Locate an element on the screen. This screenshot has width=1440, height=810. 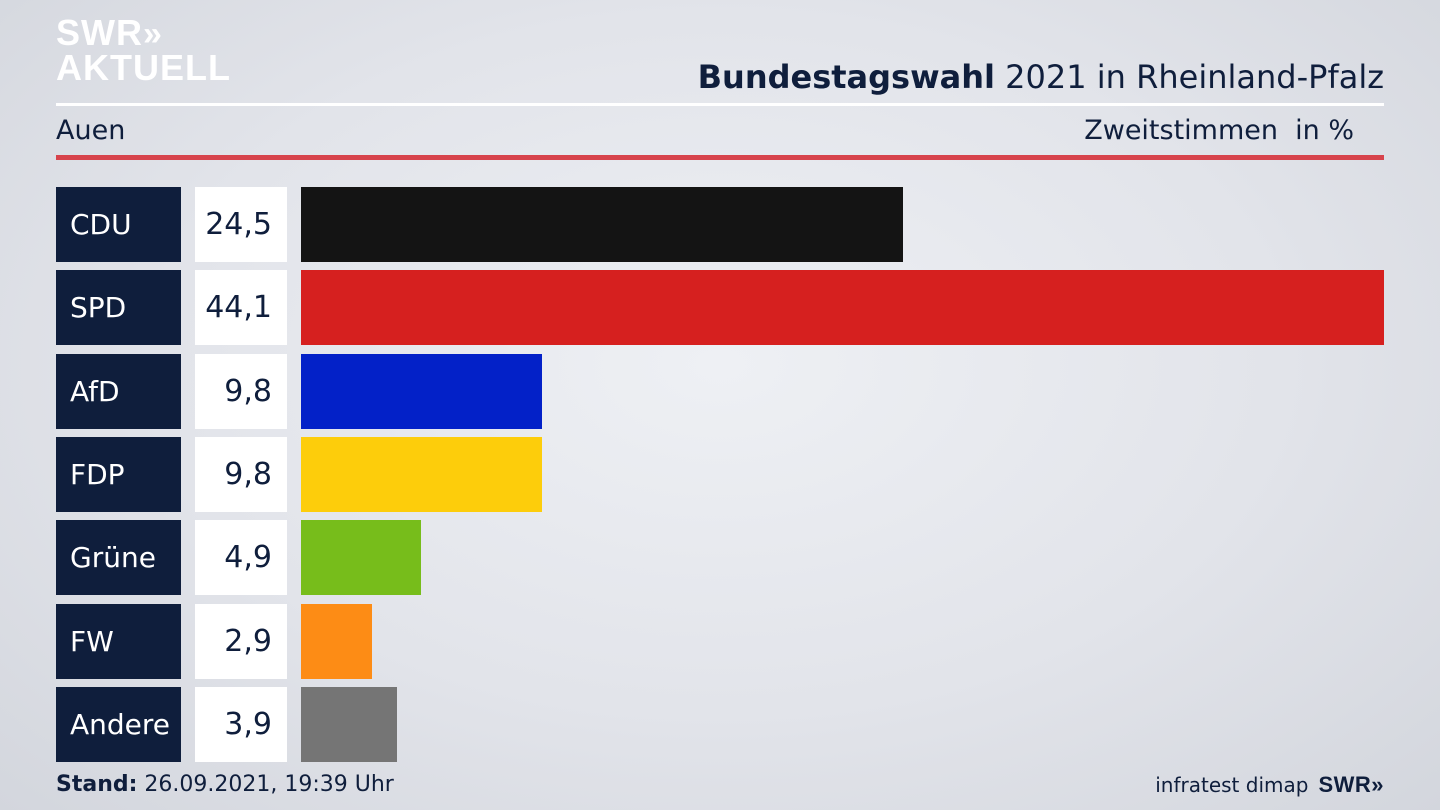
party-label: AfD is located at coordinates (118, 391).